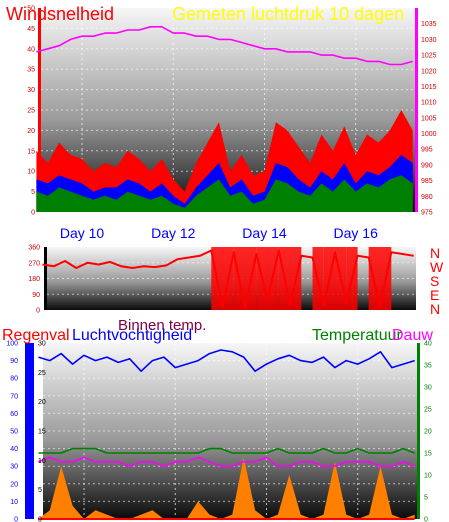 The width and height of the screenshot is (449, 522). What do you see at coordinates (42, 402) in the screenshot?
I see `rain-tick-label: 20` at bounding box center [42, 402].